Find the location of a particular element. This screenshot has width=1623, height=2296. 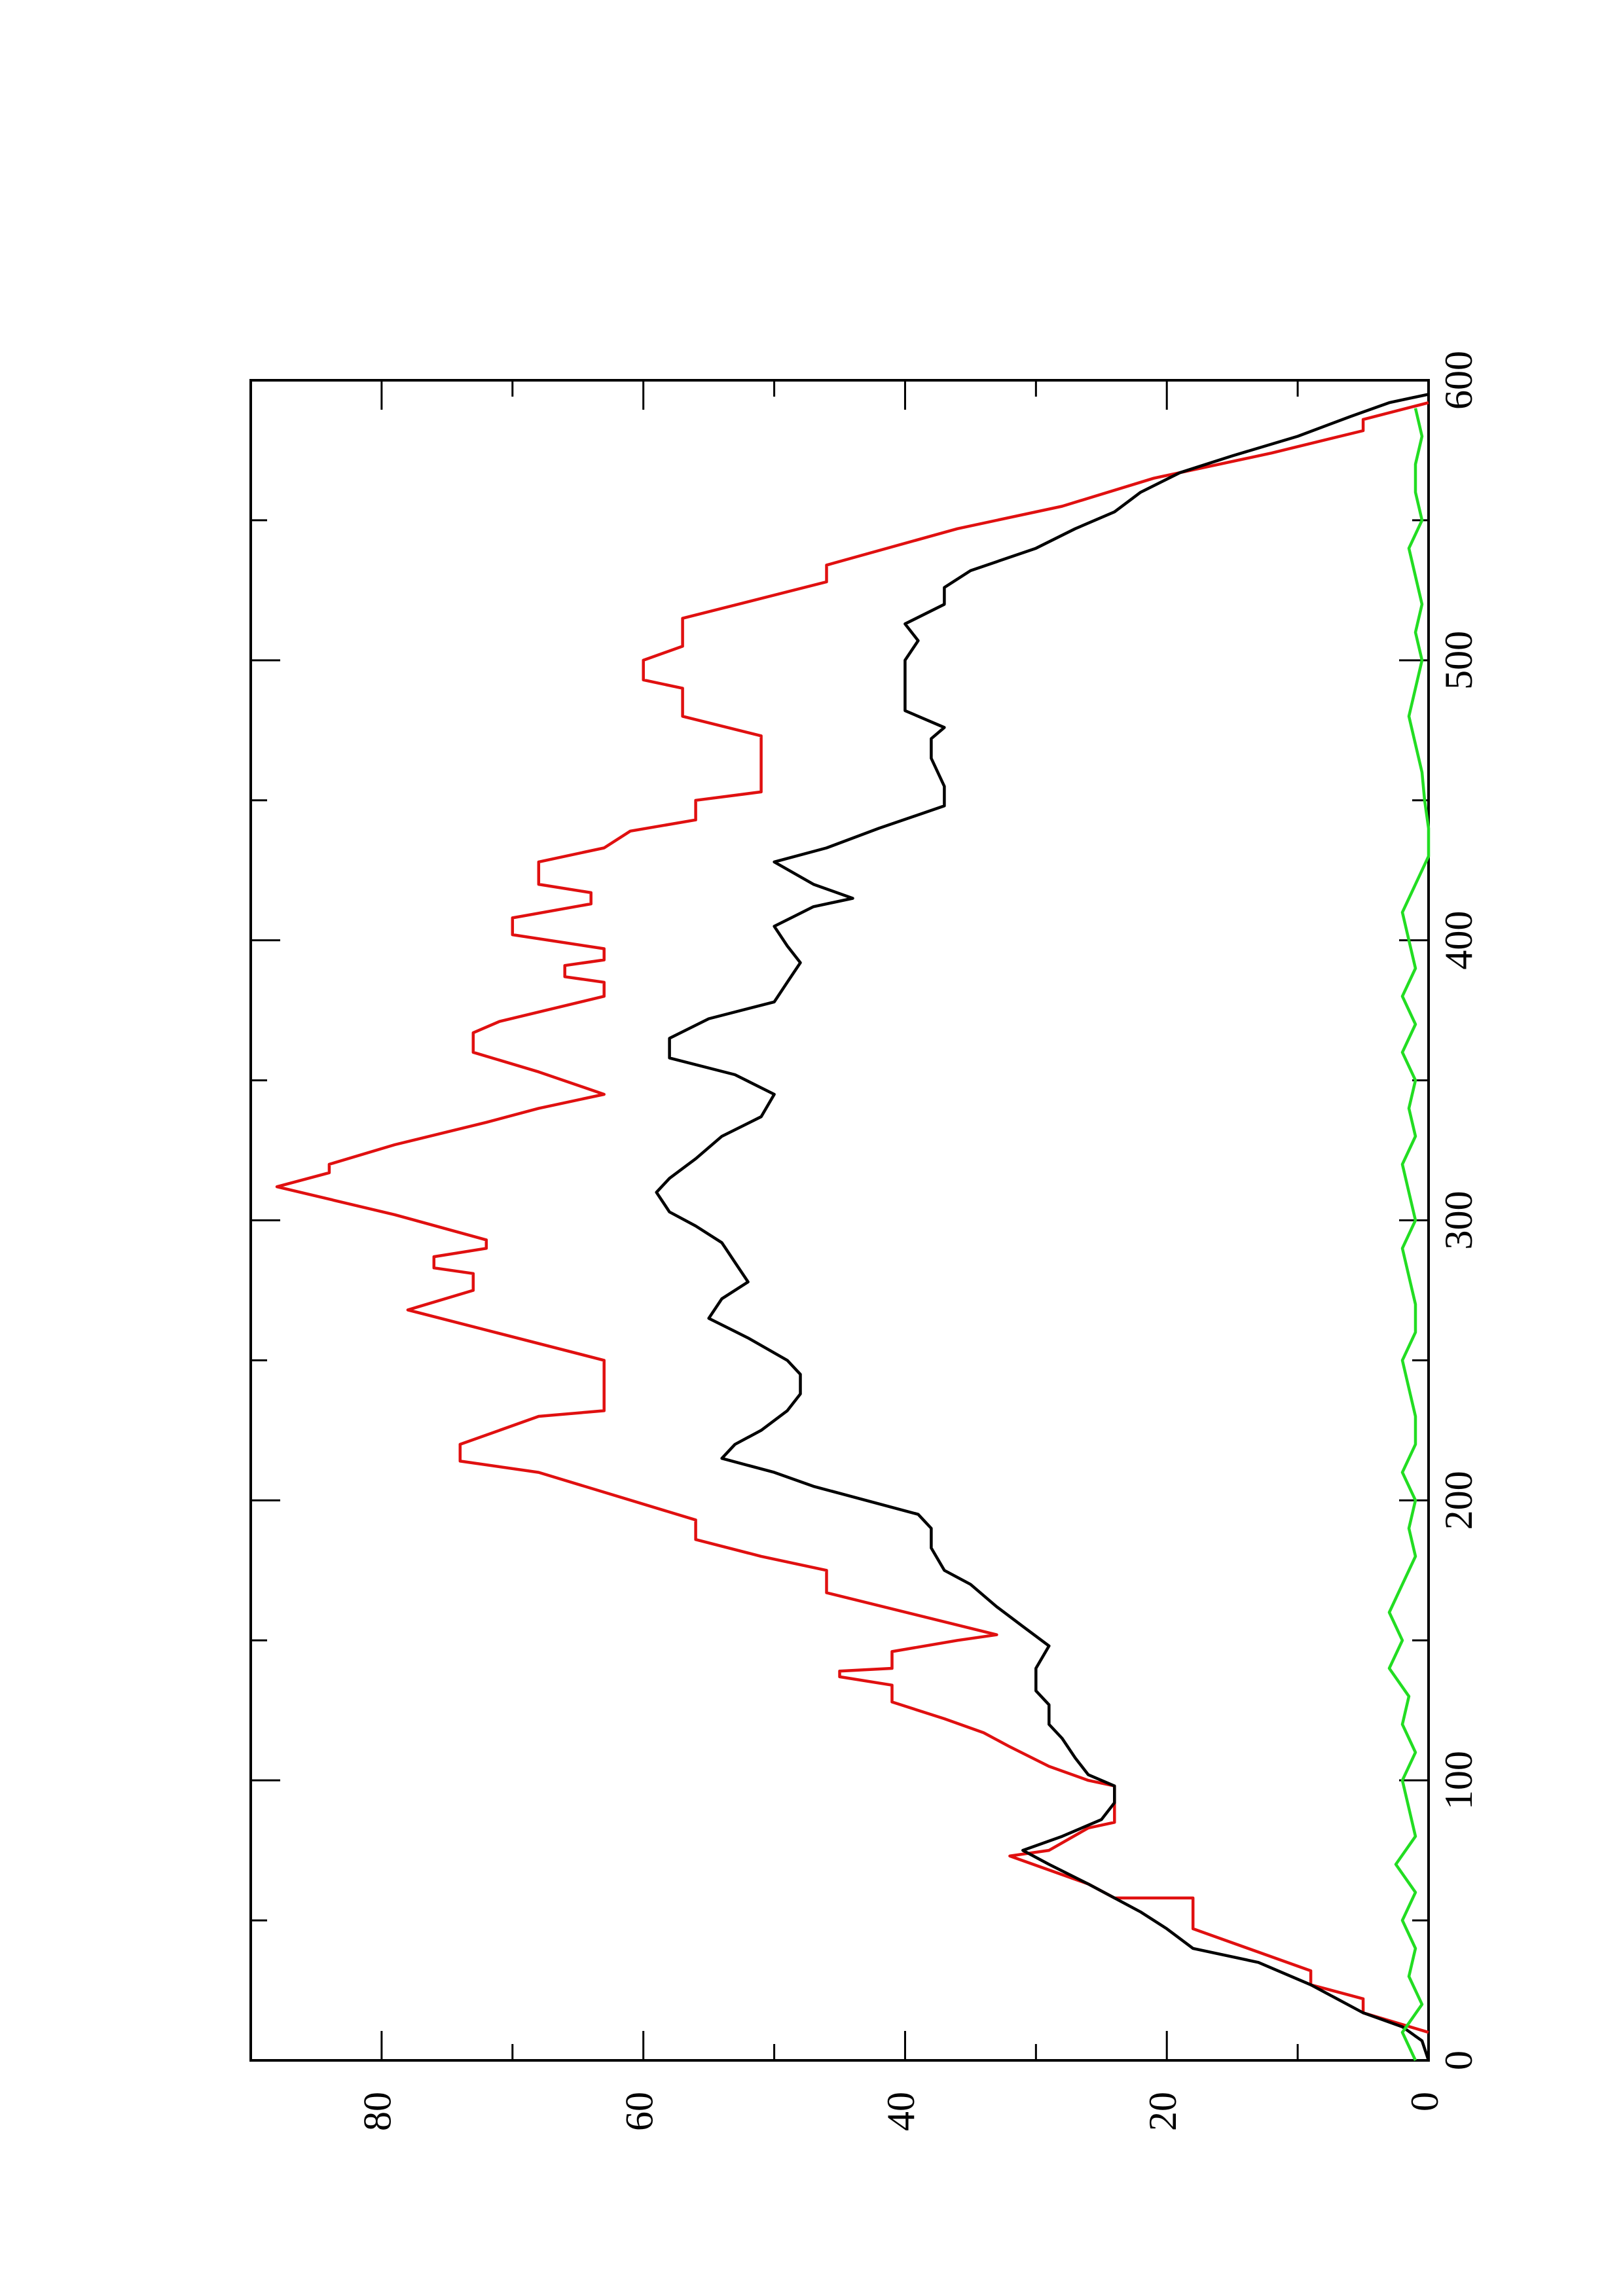

y-tick-label: 0 is located at coordinates (1424, 2101).